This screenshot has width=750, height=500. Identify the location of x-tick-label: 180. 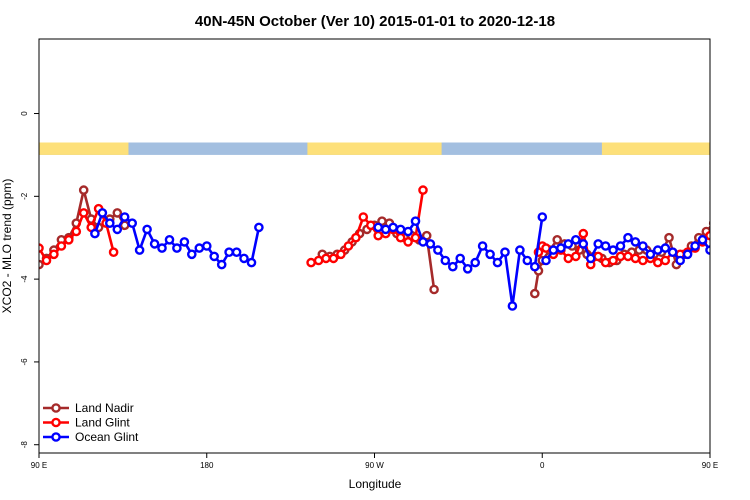
(207, 465).